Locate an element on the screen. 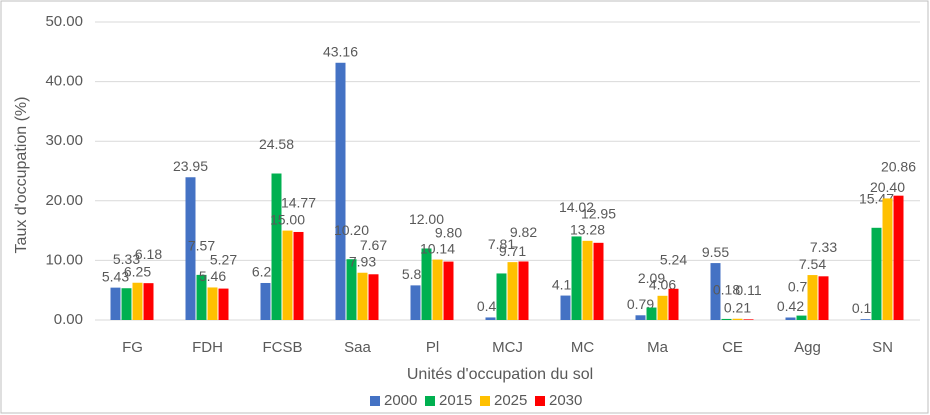 The width and height of the screenshot is (930, 415). data-label: 9.55 is located at coordinates (715, 252).